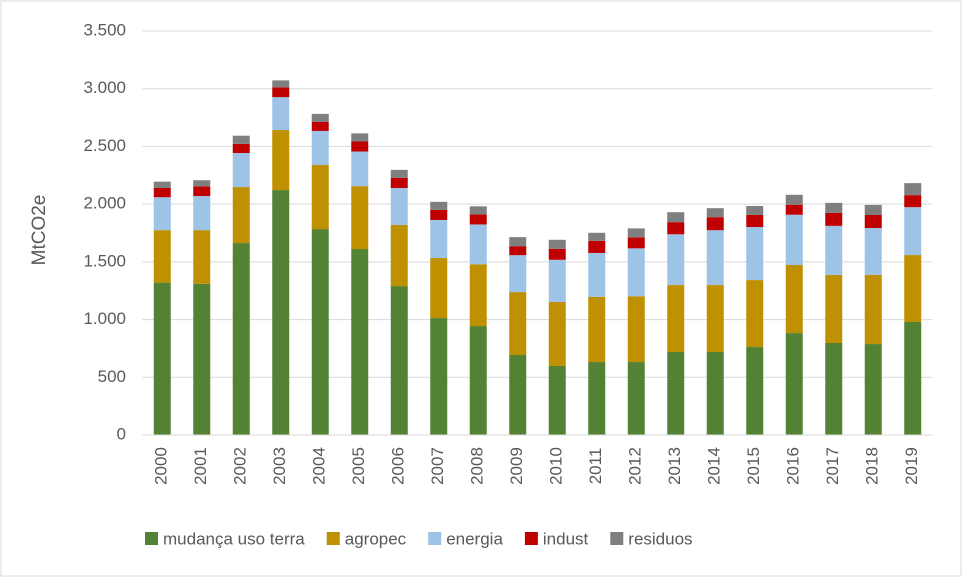 The height and width of the screenshot is (578, 963). What do you see at coordinates (911, 466) in the screenshot?
I see `x-tick-label: 2019` at bounding box center [911, 466].